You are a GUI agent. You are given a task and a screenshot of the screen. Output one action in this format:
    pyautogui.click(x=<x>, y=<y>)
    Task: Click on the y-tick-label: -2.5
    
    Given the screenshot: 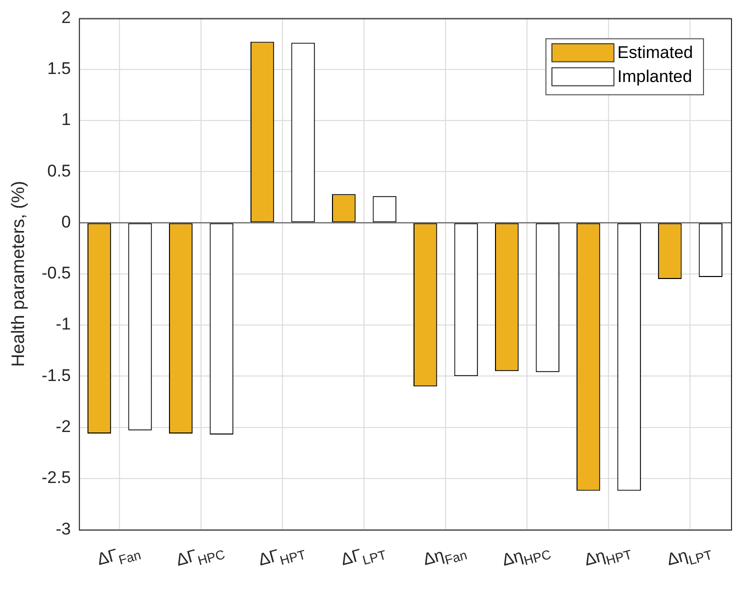 What is the action you would take?
    pyautogui.click(x=56, y=478)
    